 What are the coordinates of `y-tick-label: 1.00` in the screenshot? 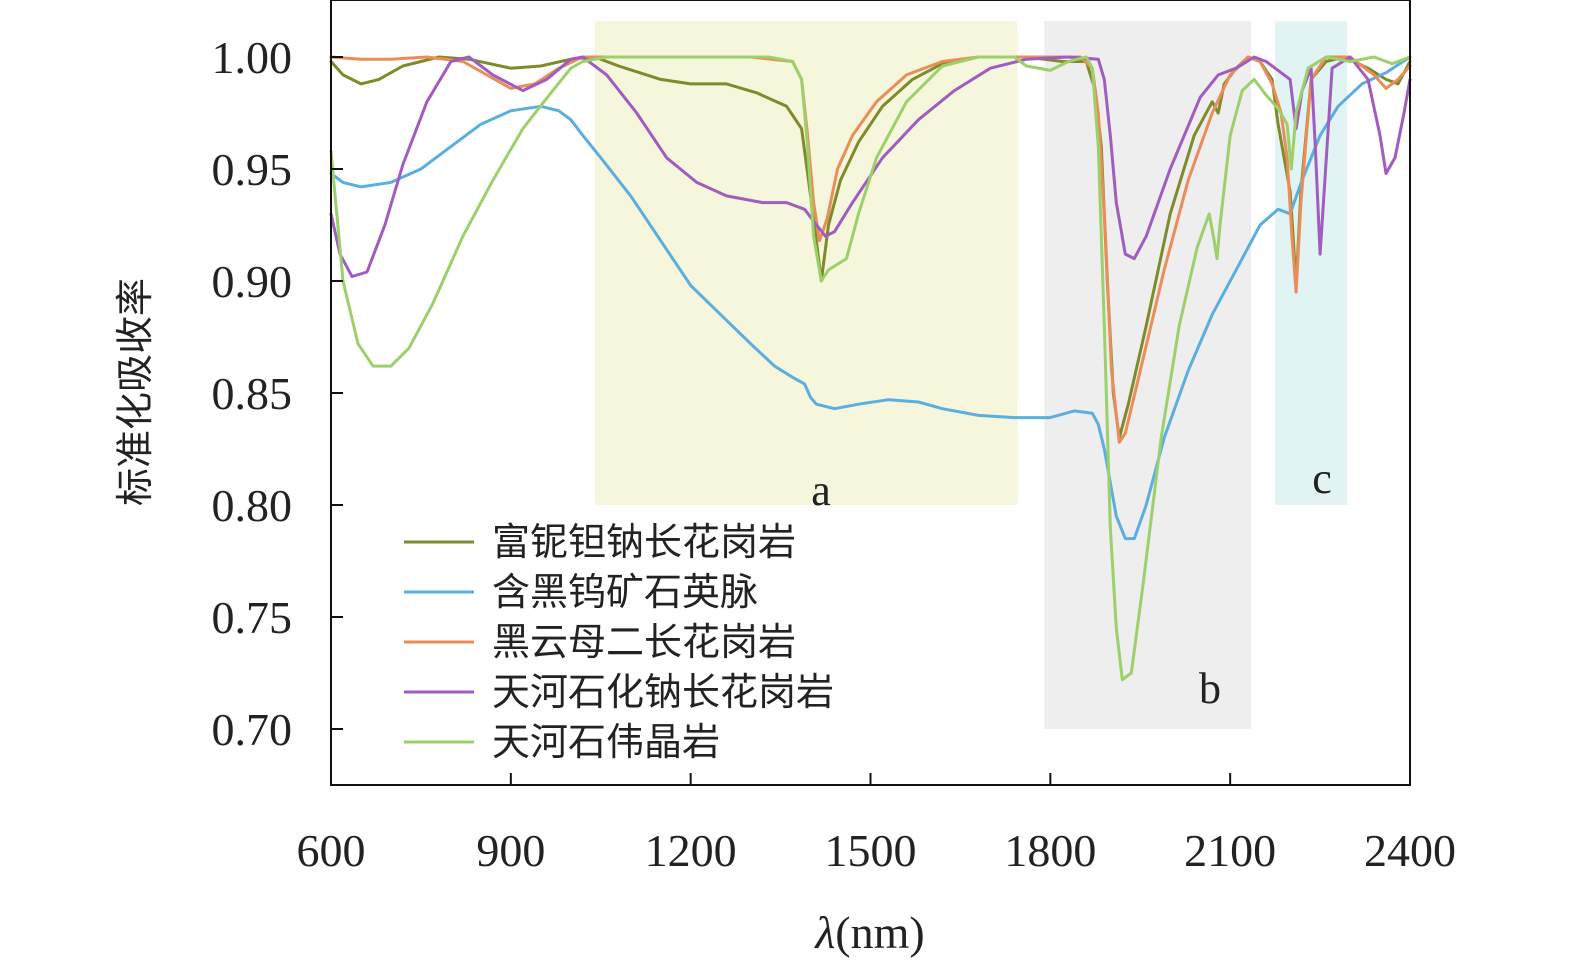 It's located at (252, 57).